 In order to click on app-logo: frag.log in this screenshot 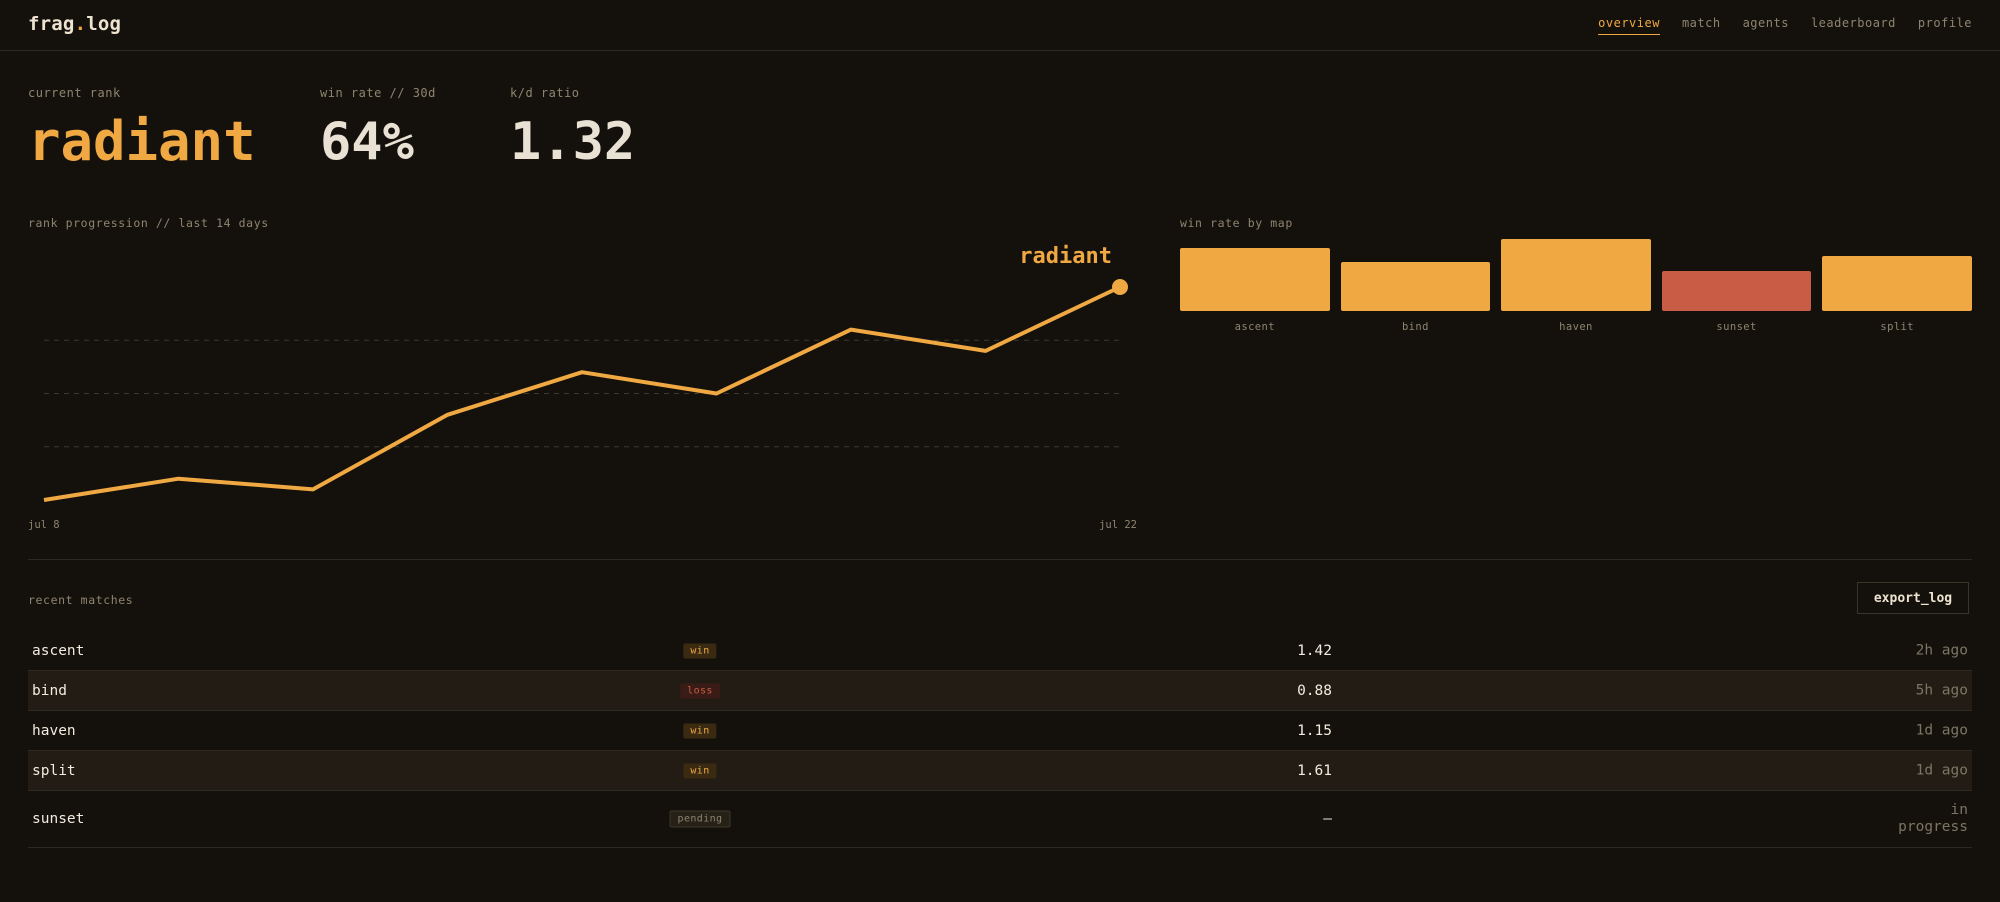, I will do `click(74, 24)`.